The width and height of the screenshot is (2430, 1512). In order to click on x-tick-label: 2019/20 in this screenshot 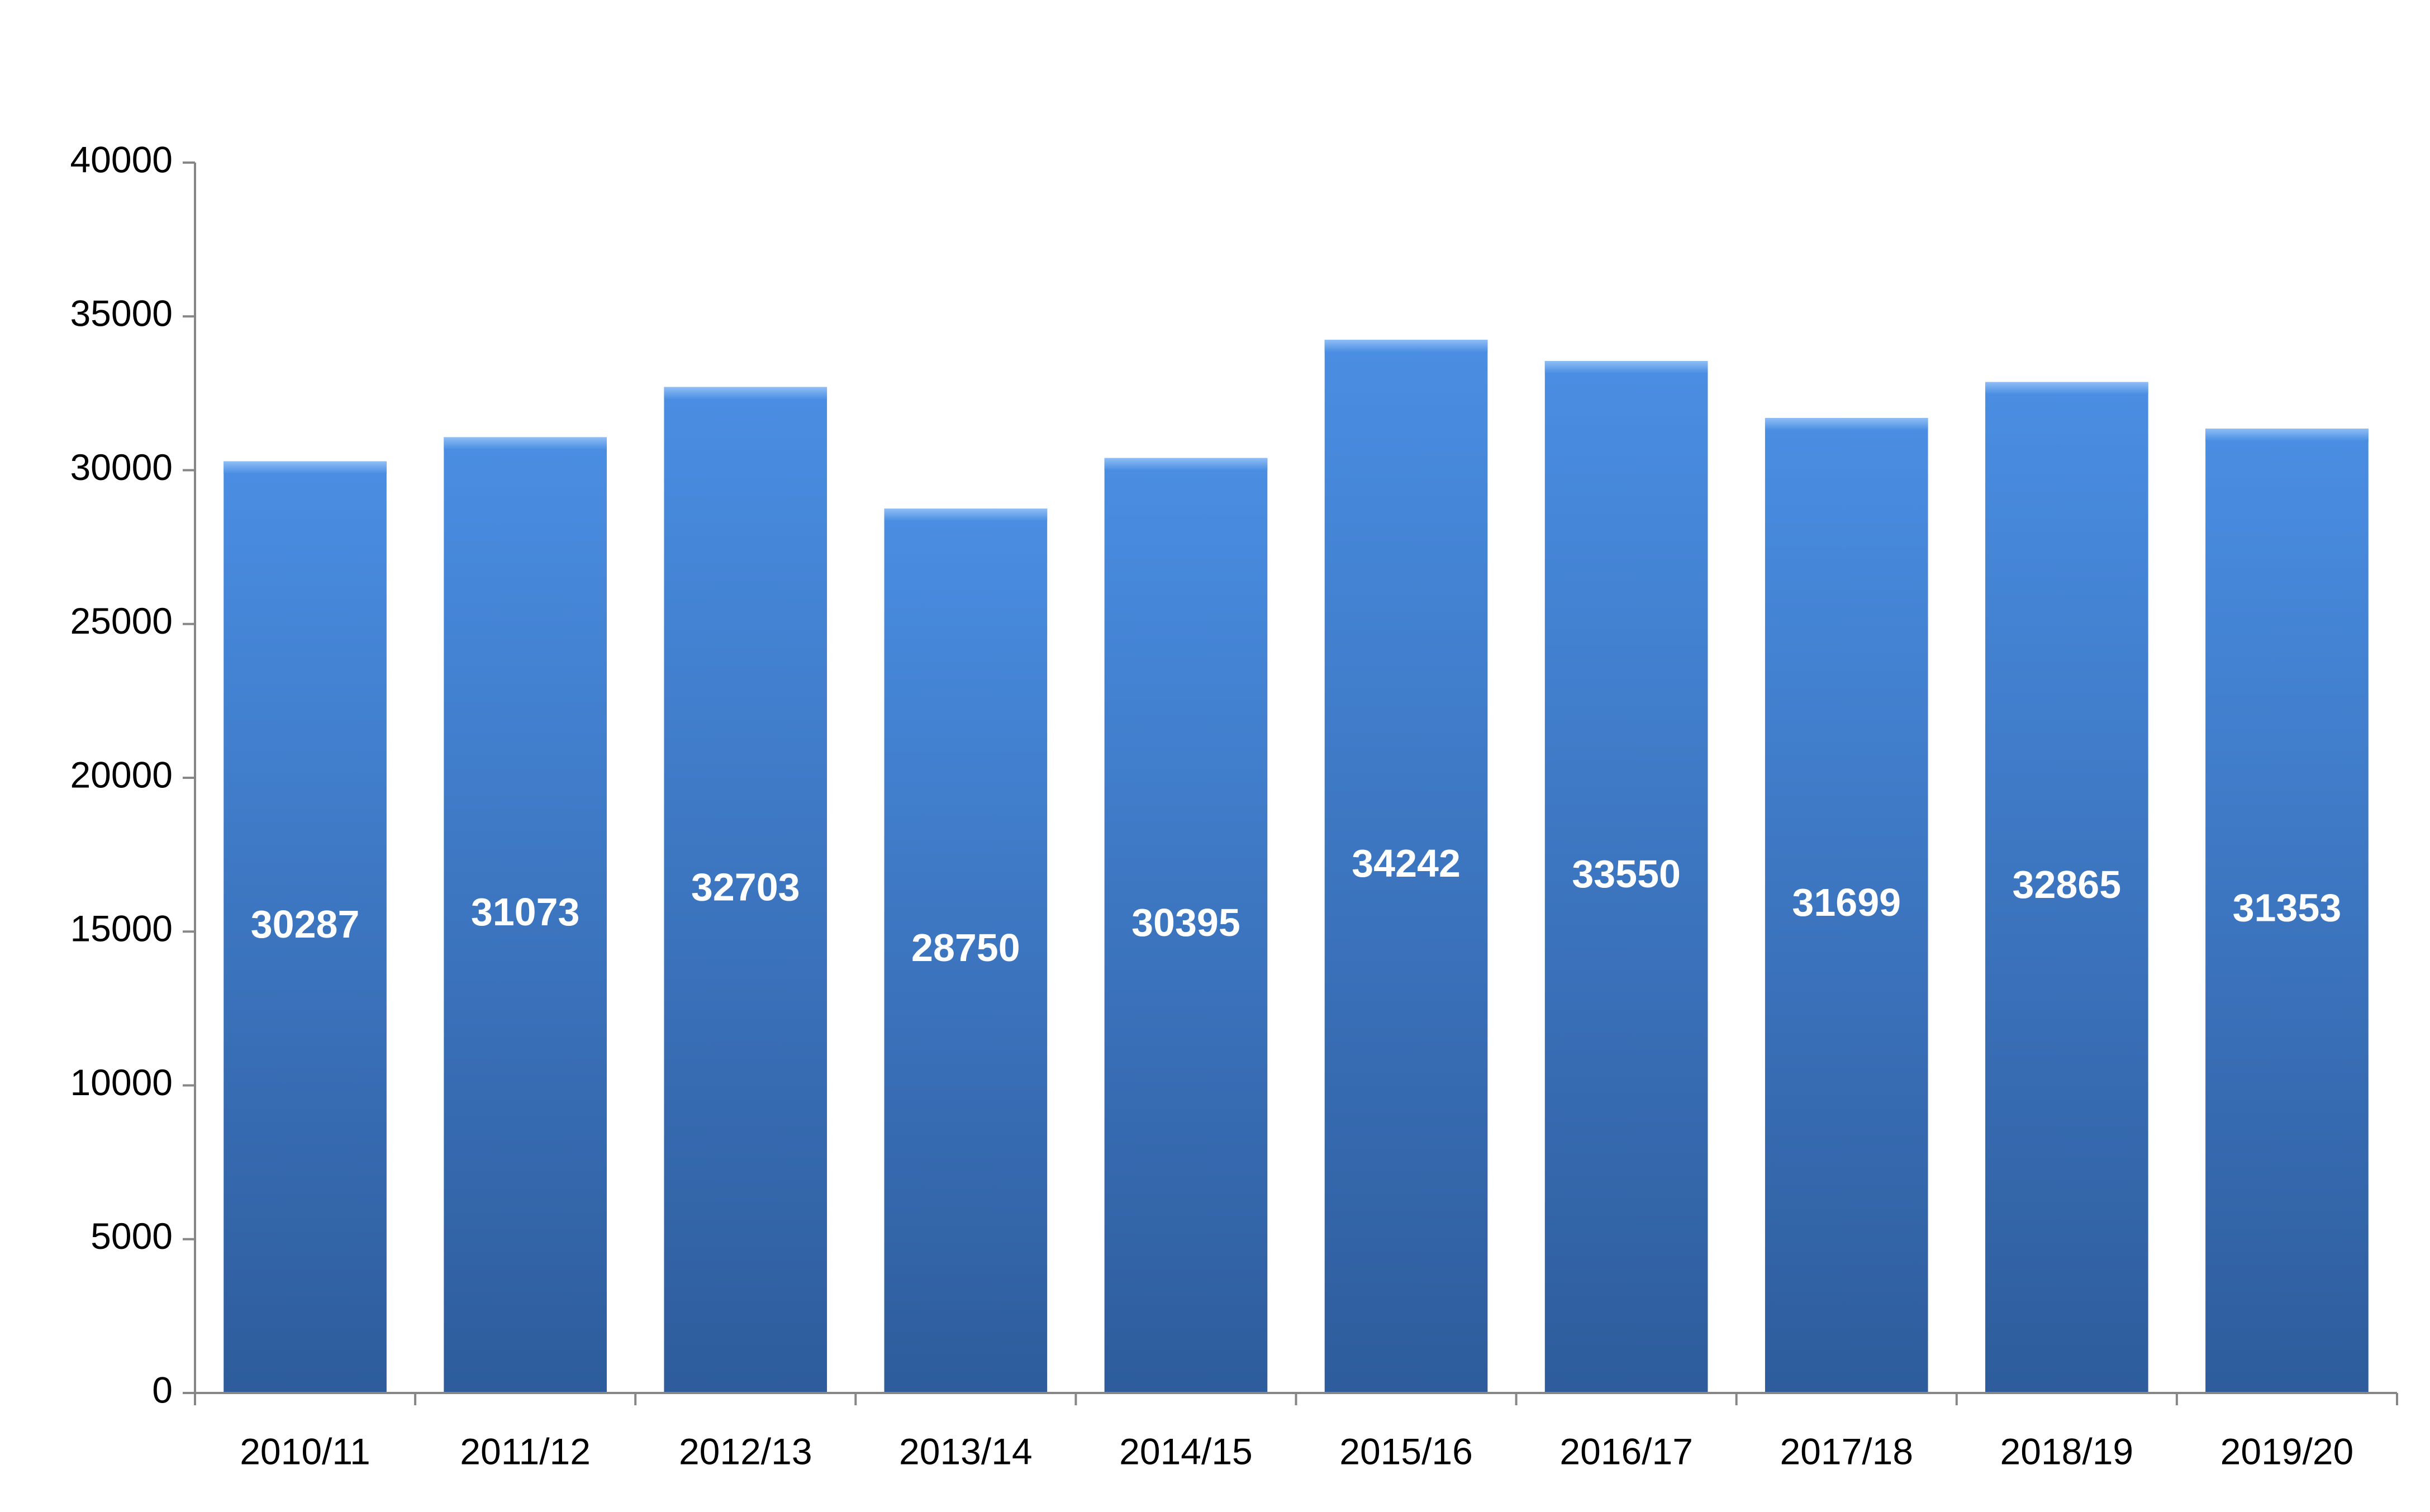, I will do `click(2287, 1451)`.